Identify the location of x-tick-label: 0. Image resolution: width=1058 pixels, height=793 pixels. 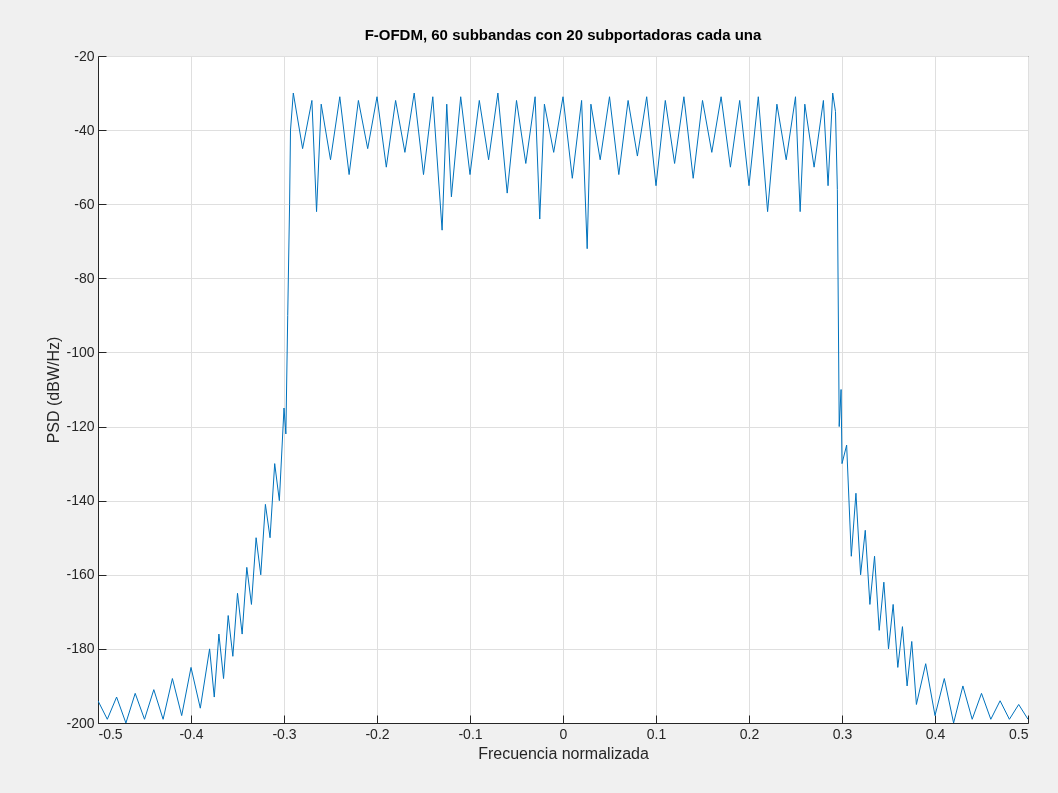
(563, 733).